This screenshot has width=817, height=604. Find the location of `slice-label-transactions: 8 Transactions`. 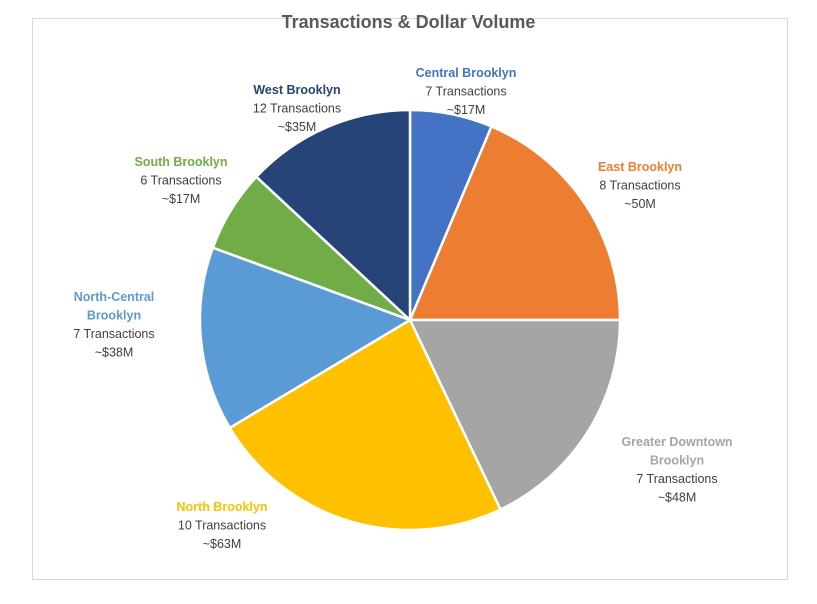

slice-label-transactions: 8 Transactions is located at coordinates (639, 186).